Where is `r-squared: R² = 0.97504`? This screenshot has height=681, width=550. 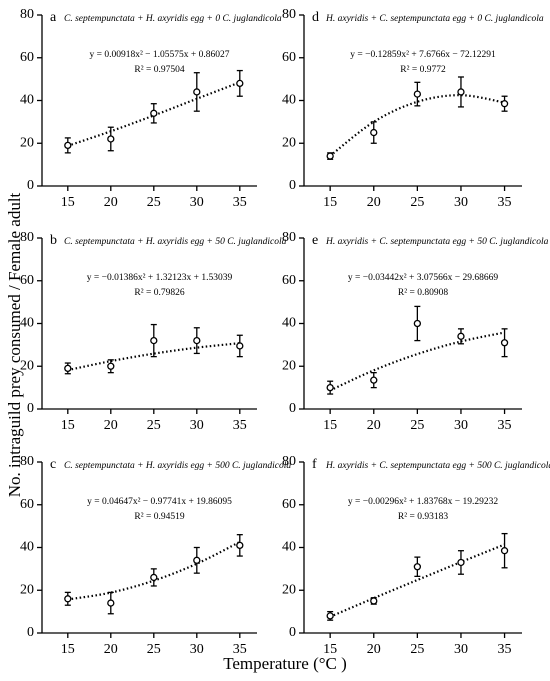 r-squared: R² = 0.97504 is located at coordinates (159, 70).